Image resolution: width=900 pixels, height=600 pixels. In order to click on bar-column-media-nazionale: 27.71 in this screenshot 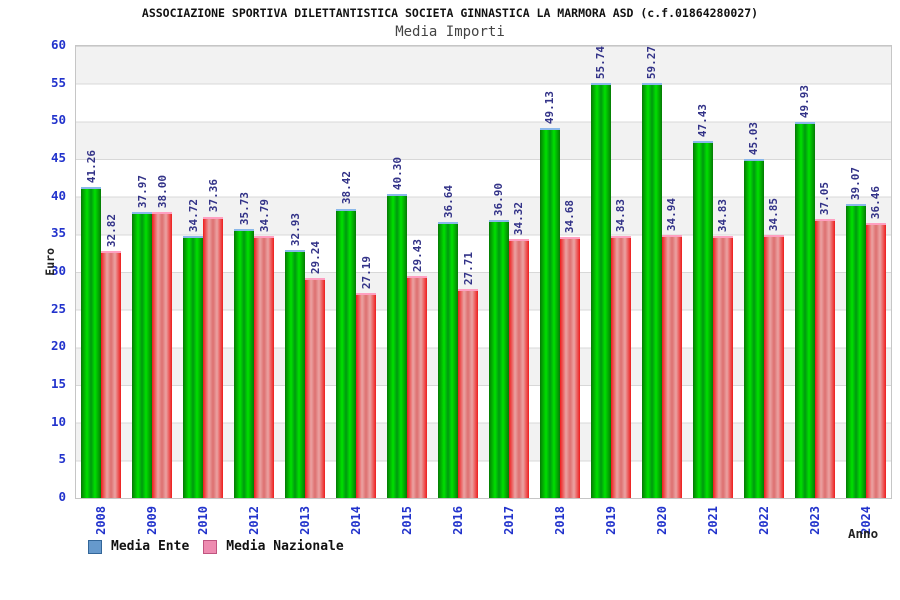, I will do `click(468, 272)`.